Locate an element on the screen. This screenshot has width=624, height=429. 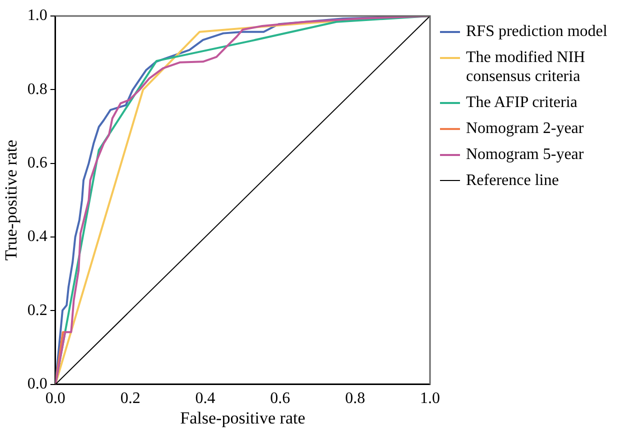
legend-label: Nomogram 5-year is located at coordinates (525, 154).